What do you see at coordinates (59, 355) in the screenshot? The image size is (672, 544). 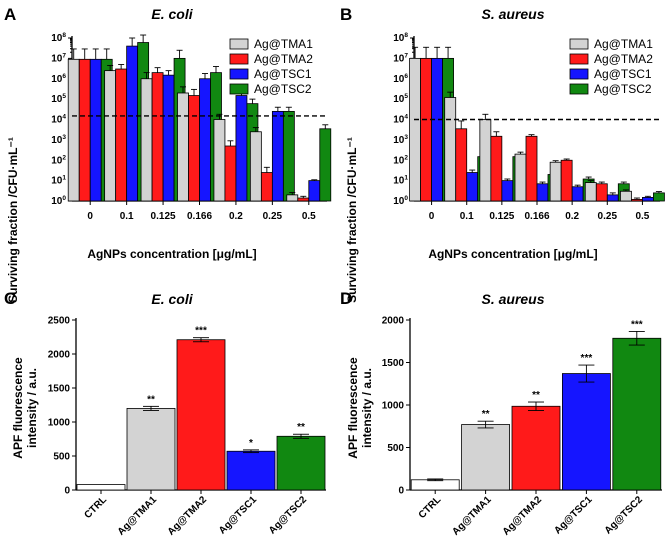 I see `panel-c-ytick-label: 2000` at bounding box center [59, 355].